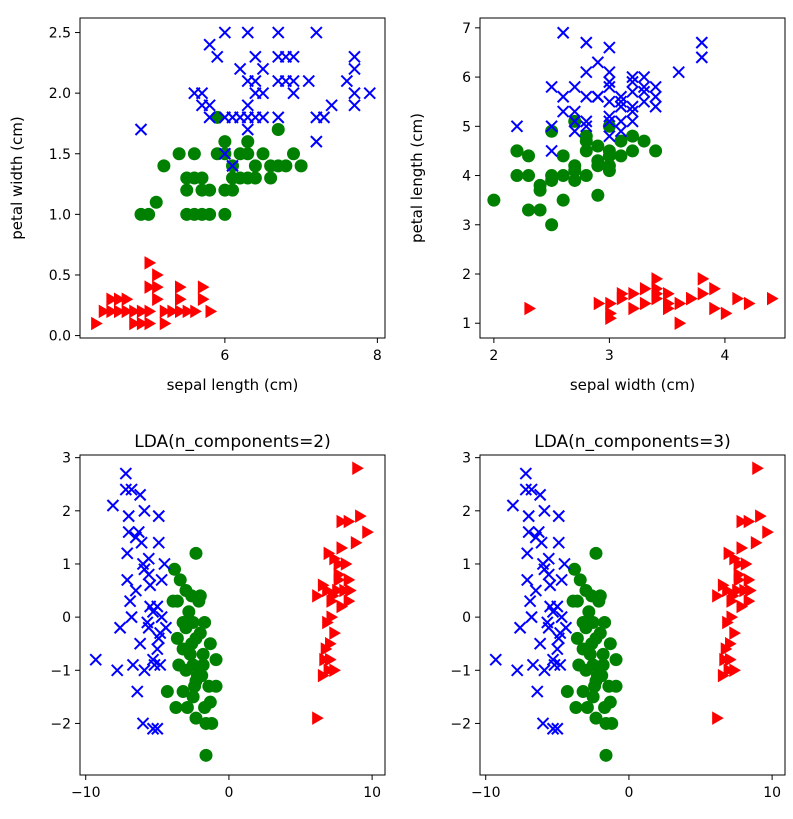 The height and width of the screenshot is (819, 793). Describe the element at coordinates (471, 78) in the screenshot. I see `y-tick: 6` at that location.